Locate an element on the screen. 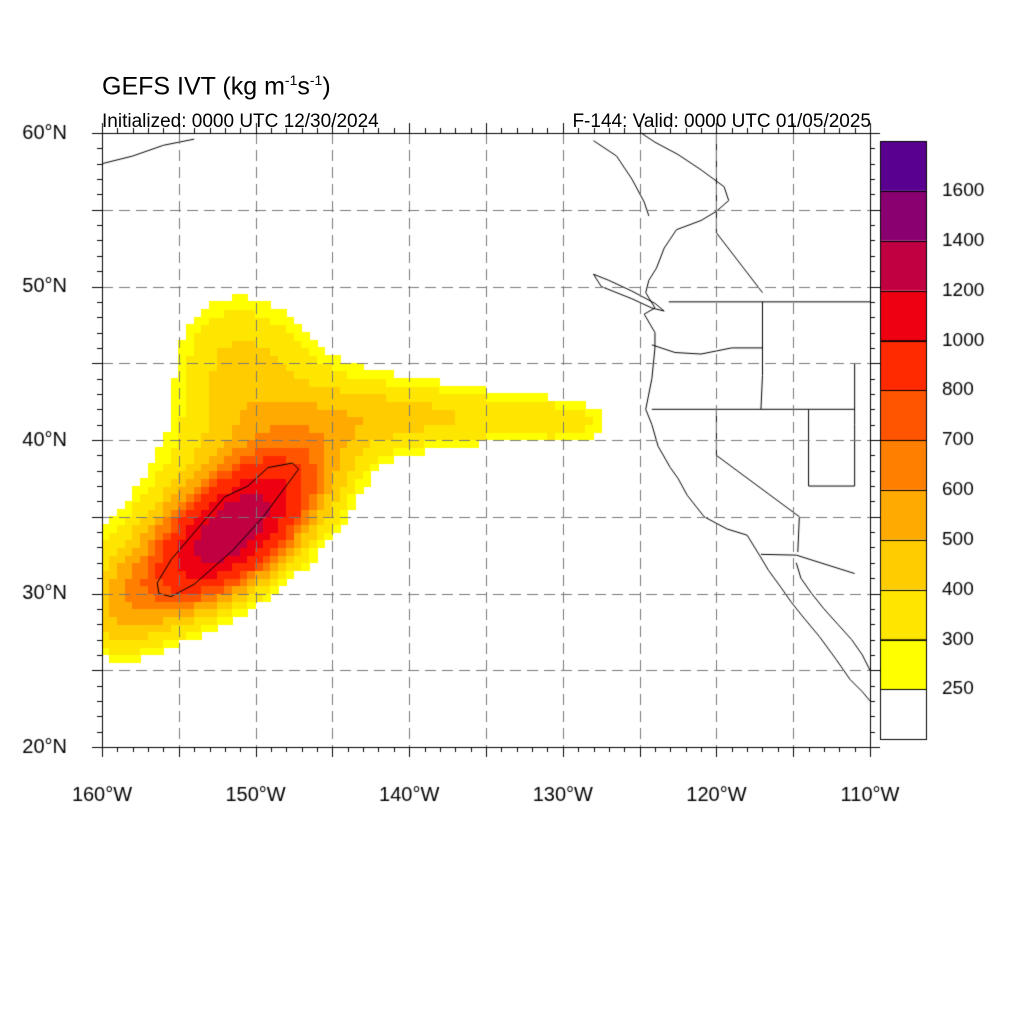 The image size is (1024, 1024). init-time-label: Initialized: 0000 UTC 12/30/2024 is located at coordinates (240, 121).